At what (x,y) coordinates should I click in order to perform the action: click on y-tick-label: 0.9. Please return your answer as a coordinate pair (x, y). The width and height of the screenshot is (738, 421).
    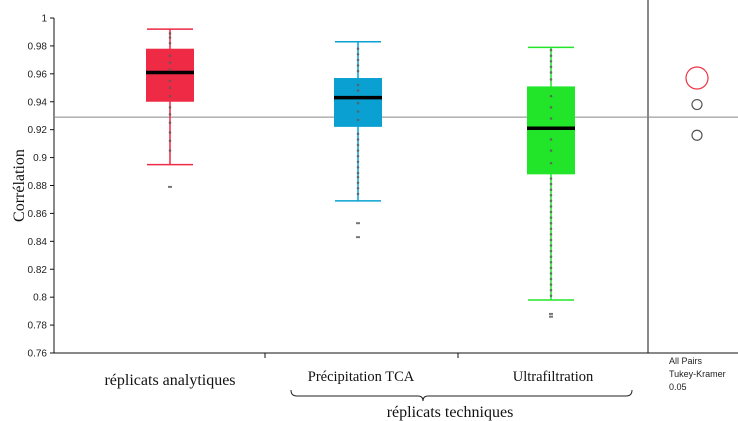
    Looking at the image, I should click on (40, 158).